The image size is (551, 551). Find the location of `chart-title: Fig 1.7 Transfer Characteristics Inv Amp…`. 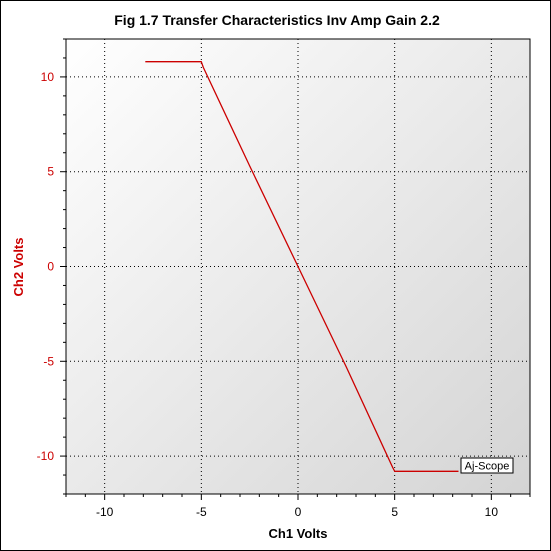

chart-title: Fig 1.7 Transfer Characteristics Inv Amp… is located at coordinates (277, 20).